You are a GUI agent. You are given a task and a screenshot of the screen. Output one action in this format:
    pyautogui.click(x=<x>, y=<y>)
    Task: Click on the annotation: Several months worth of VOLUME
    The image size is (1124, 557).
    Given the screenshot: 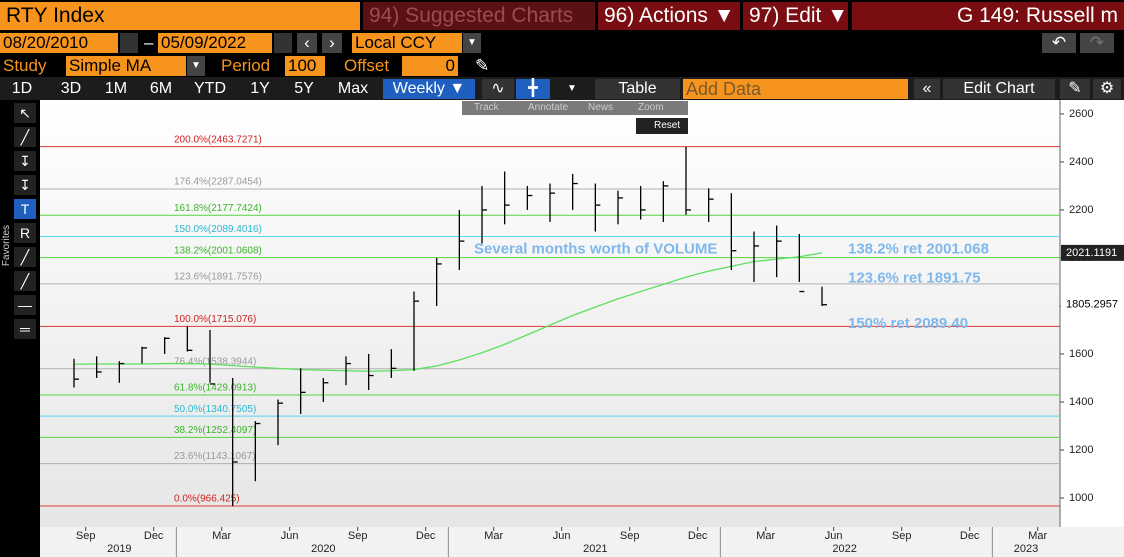 What is the action you would take?
    pyautogui.click(x=595, y=248)
    